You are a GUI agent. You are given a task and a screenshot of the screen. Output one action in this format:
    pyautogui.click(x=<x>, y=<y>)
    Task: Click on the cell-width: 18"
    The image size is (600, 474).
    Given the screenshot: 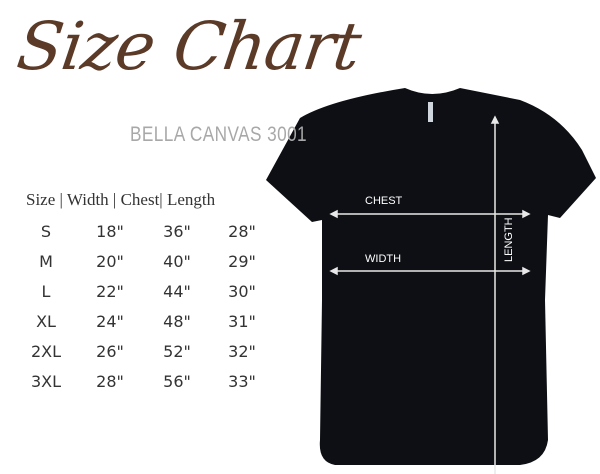 What is the action you would take?
    pyautogui.click(x=110, y=231)
    